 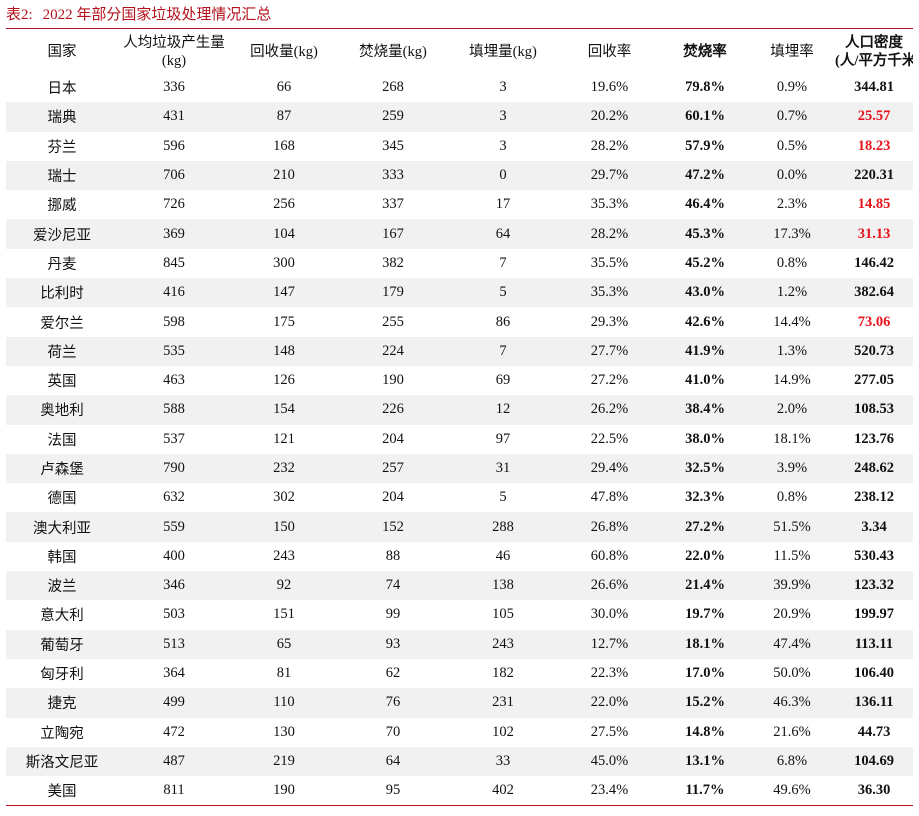 I want to click on recycle-rate-cell: 27.7%, so click(x=609, y=350).